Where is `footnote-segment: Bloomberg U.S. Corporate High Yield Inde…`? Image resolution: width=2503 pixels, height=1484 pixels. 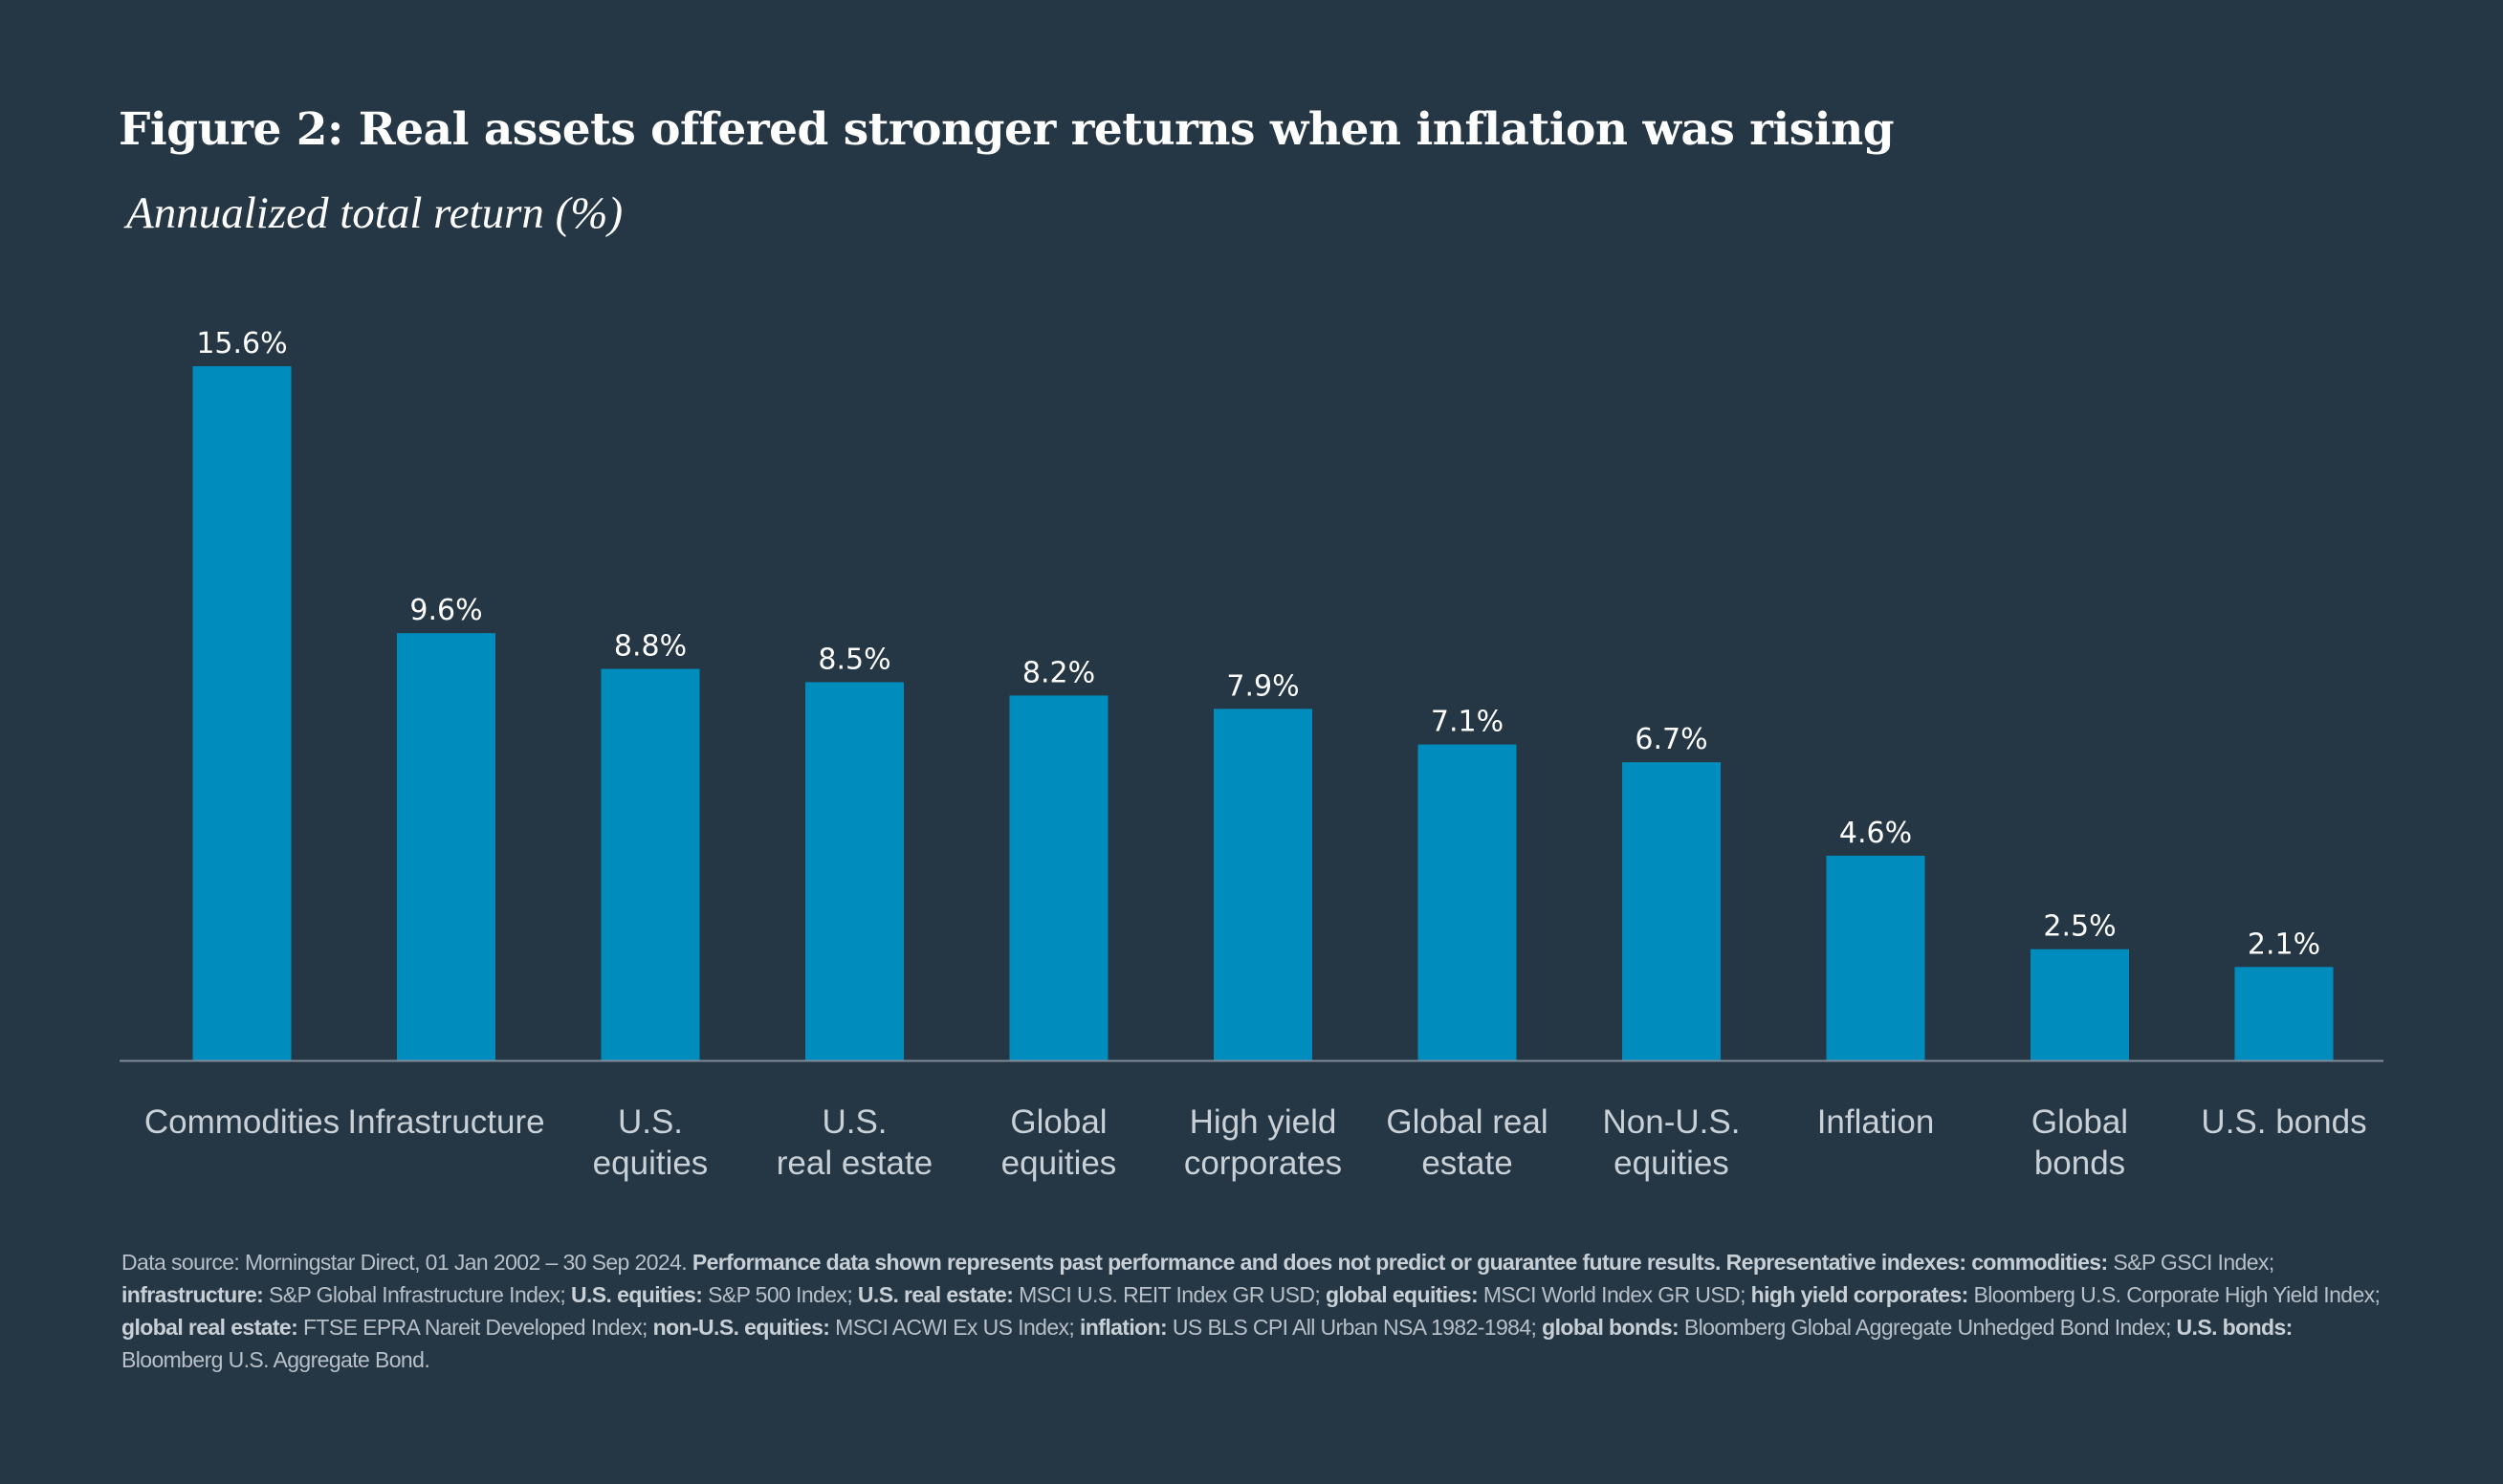
footnote-segment: Bloomberg U.S. Corporate High Yield Inde… is located at coordinates (2174, 1295).